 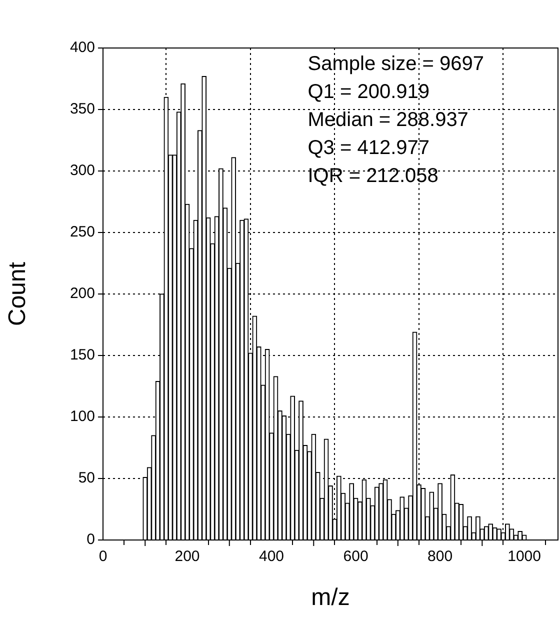 I want to click on y-tick-label: 0, so click(x=90, y=539).